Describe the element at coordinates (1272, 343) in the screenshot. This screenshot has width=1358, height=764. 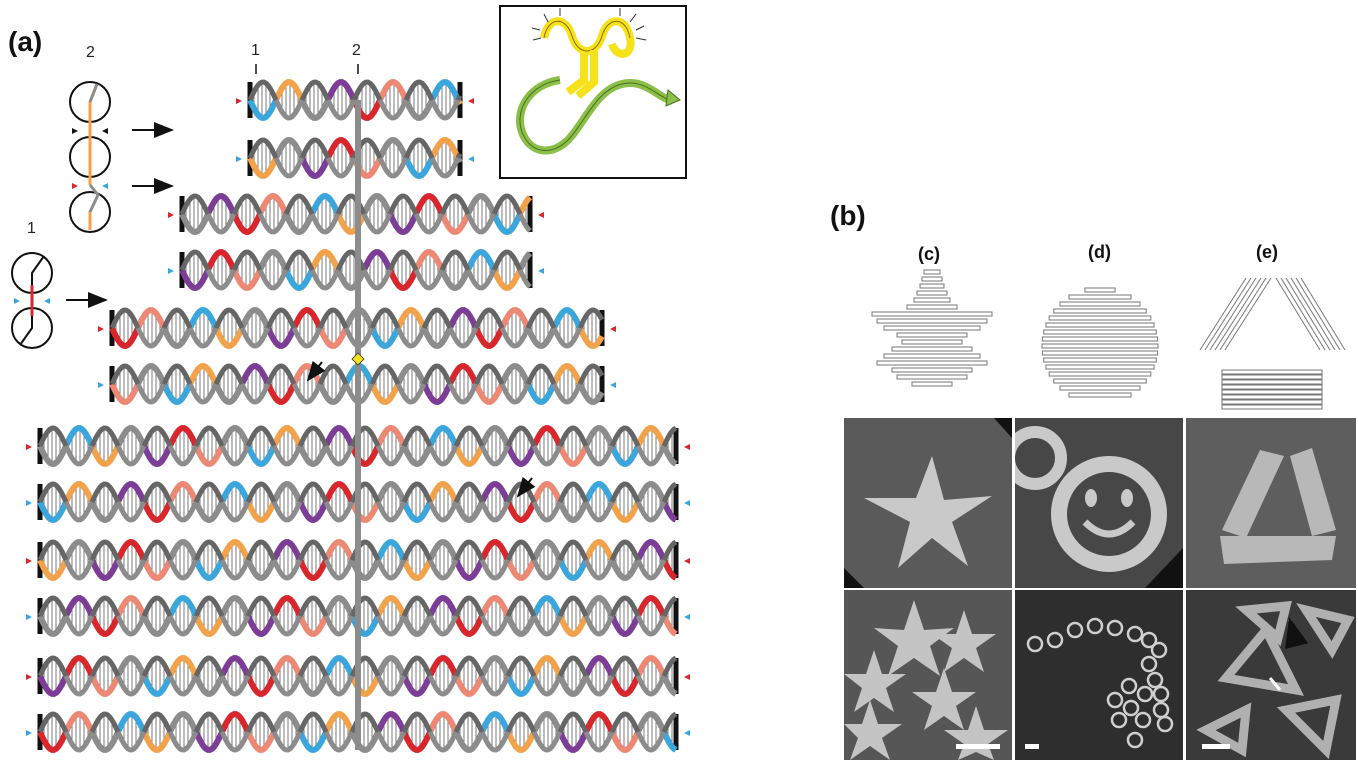
I see `triangle-design-diagram` at that location.